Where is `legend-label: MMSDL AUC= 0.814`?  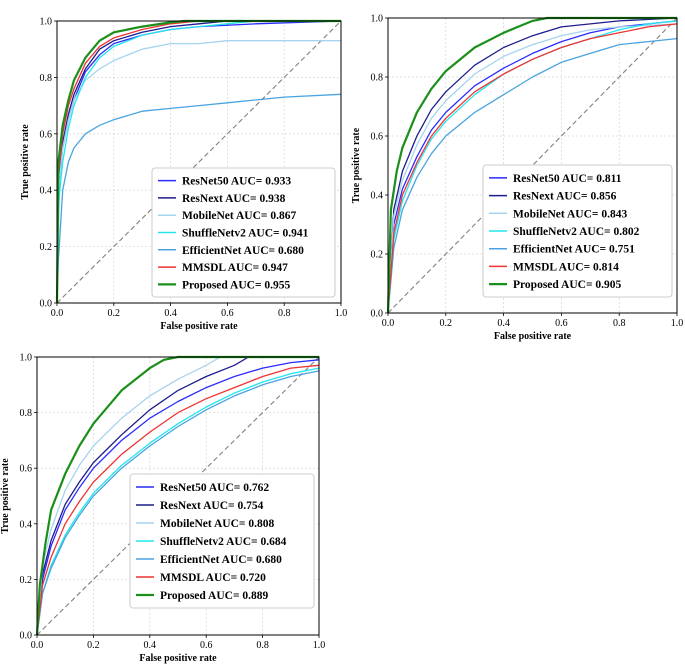
legend-label: MMSDL AUC= 0.814 is located at coordinates (566, 267).